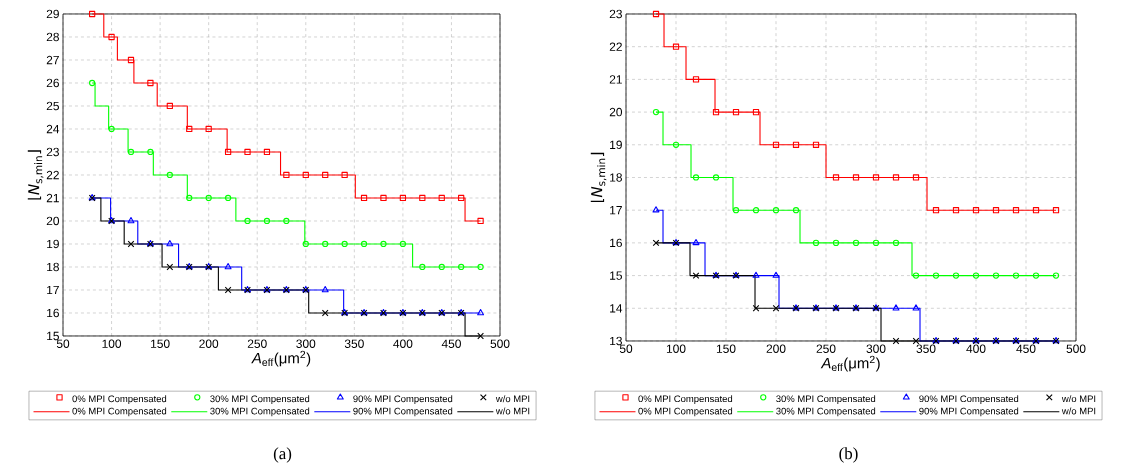 The height and width of the screenshot is (468, 1124). Describe the element at coordinates (615, 14) in the screenshot. I see `y-tick-label: 23` at that location.